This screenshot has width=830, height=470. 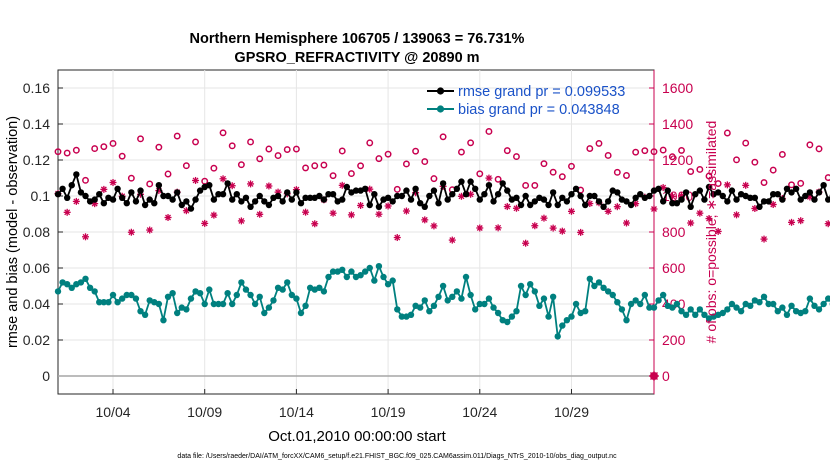 What do you see at coordinates (43, 232) in the screenshot?
I see `y-axis-ticks: 0 0.02 0.04 0.06 0.08 0.1 0.12 0.14 0.16` at bounding box center [43, 232].